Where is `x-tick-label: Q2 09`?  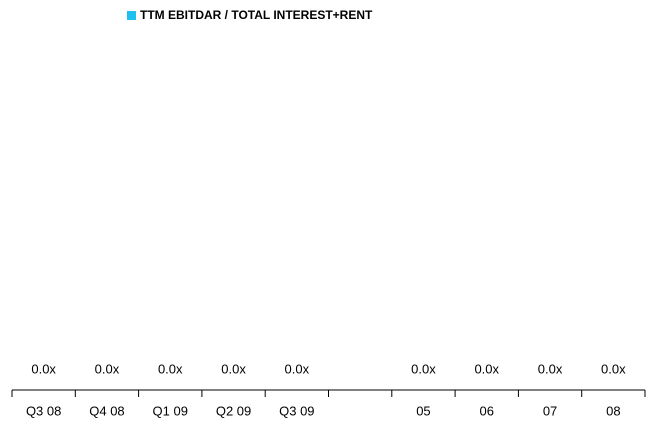 x-tick-label: Q2 09 is located at coordinates (233, 410).